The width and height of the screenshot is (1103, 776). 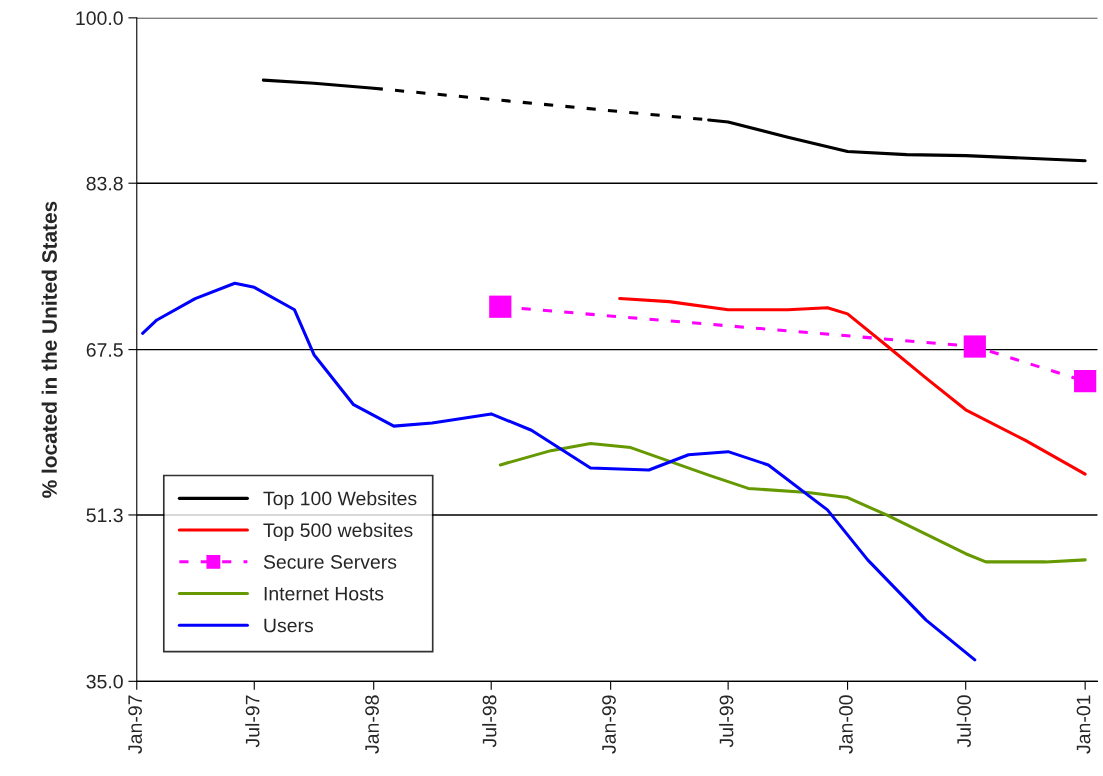 I want to click on x-tick-label: Jul-97, so click(x=252, y=721).